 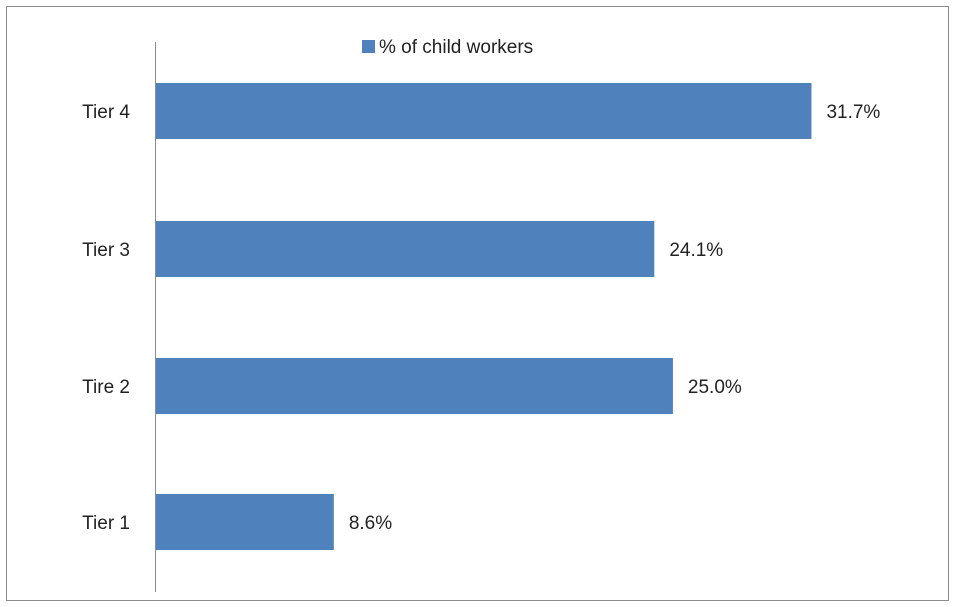 I want to click on value-label-tier-1: 8.6%, so click(x=370, y=523).